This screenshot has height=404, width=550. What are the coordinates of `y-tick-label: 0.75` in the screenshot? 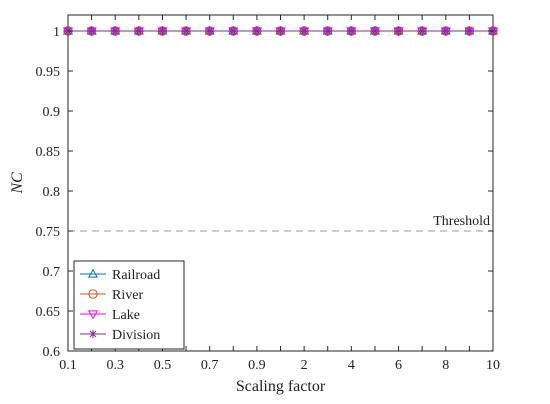 It's located at (48, 232).